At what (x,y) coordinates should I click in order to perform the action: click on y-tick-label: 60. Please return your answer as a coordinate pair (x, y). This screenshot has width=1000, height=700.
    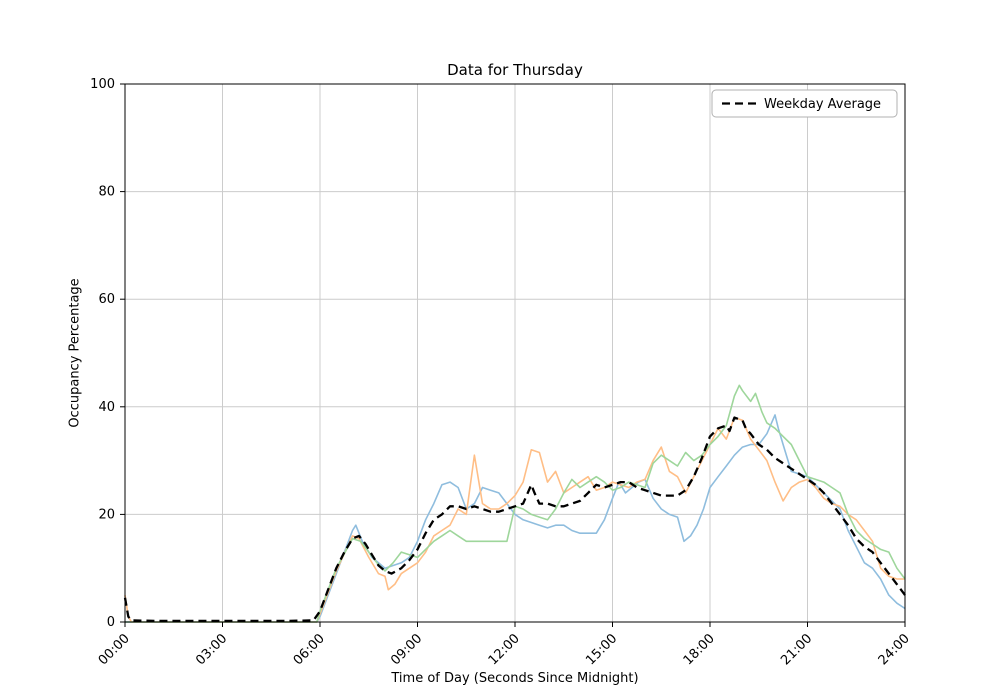
    Looking at the image, I should click on (106, 299).